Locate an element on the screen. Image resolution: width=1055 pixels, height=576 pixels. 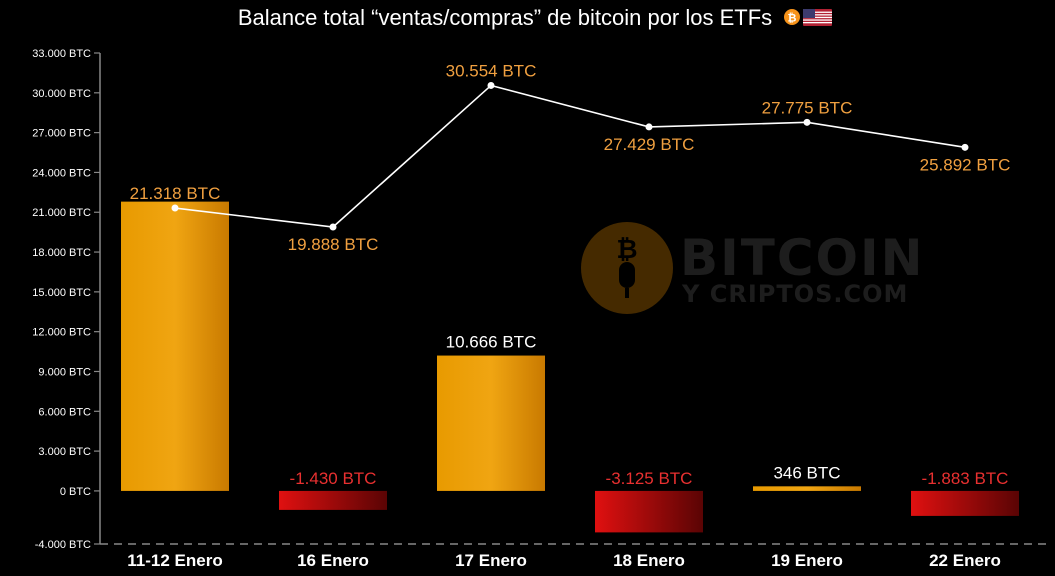
bar-data-label: 346 BTC is located at coordinates (806, 472).